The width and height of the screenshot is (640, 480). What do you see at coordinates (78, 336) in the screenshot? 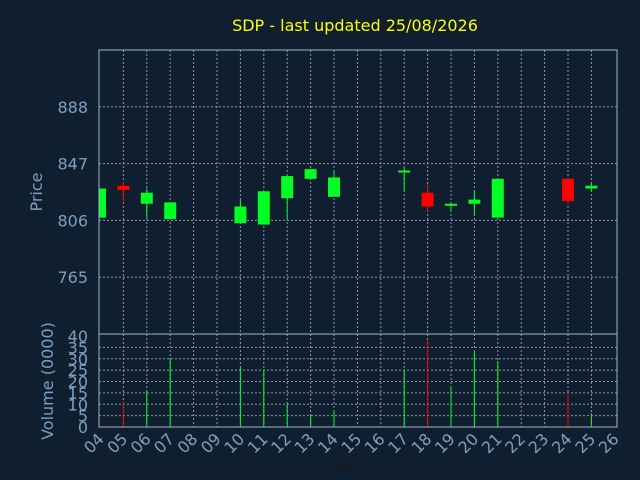
I see `volume-tick-label: 40` at bounding box center [78, 336].